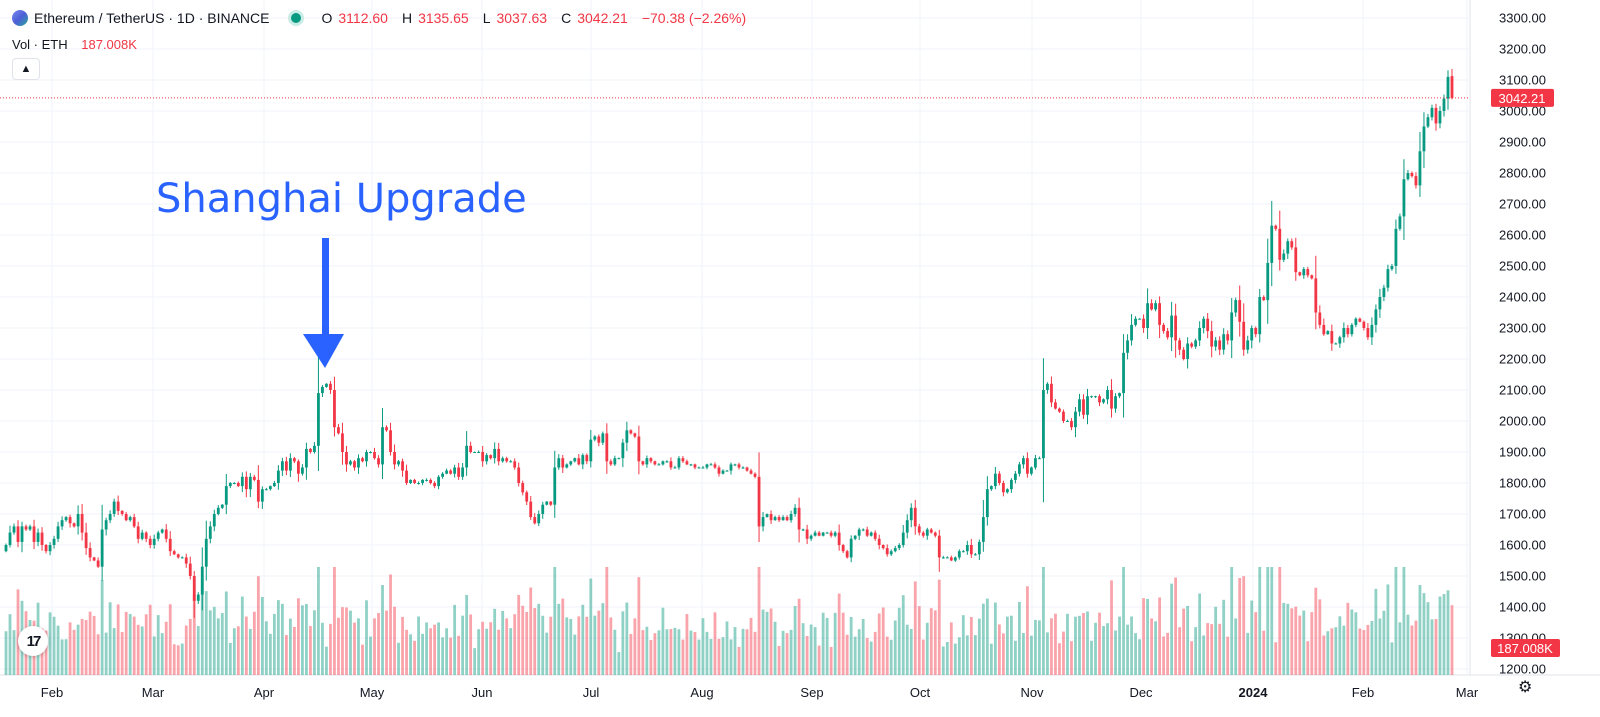 Image resolution: width=1600 pixels, height=717 pixels. What do you see at coordinates (33, 641) in the screenshot?
I see `tradingview-logo-icon: 17` at bounding box center [33, 641].